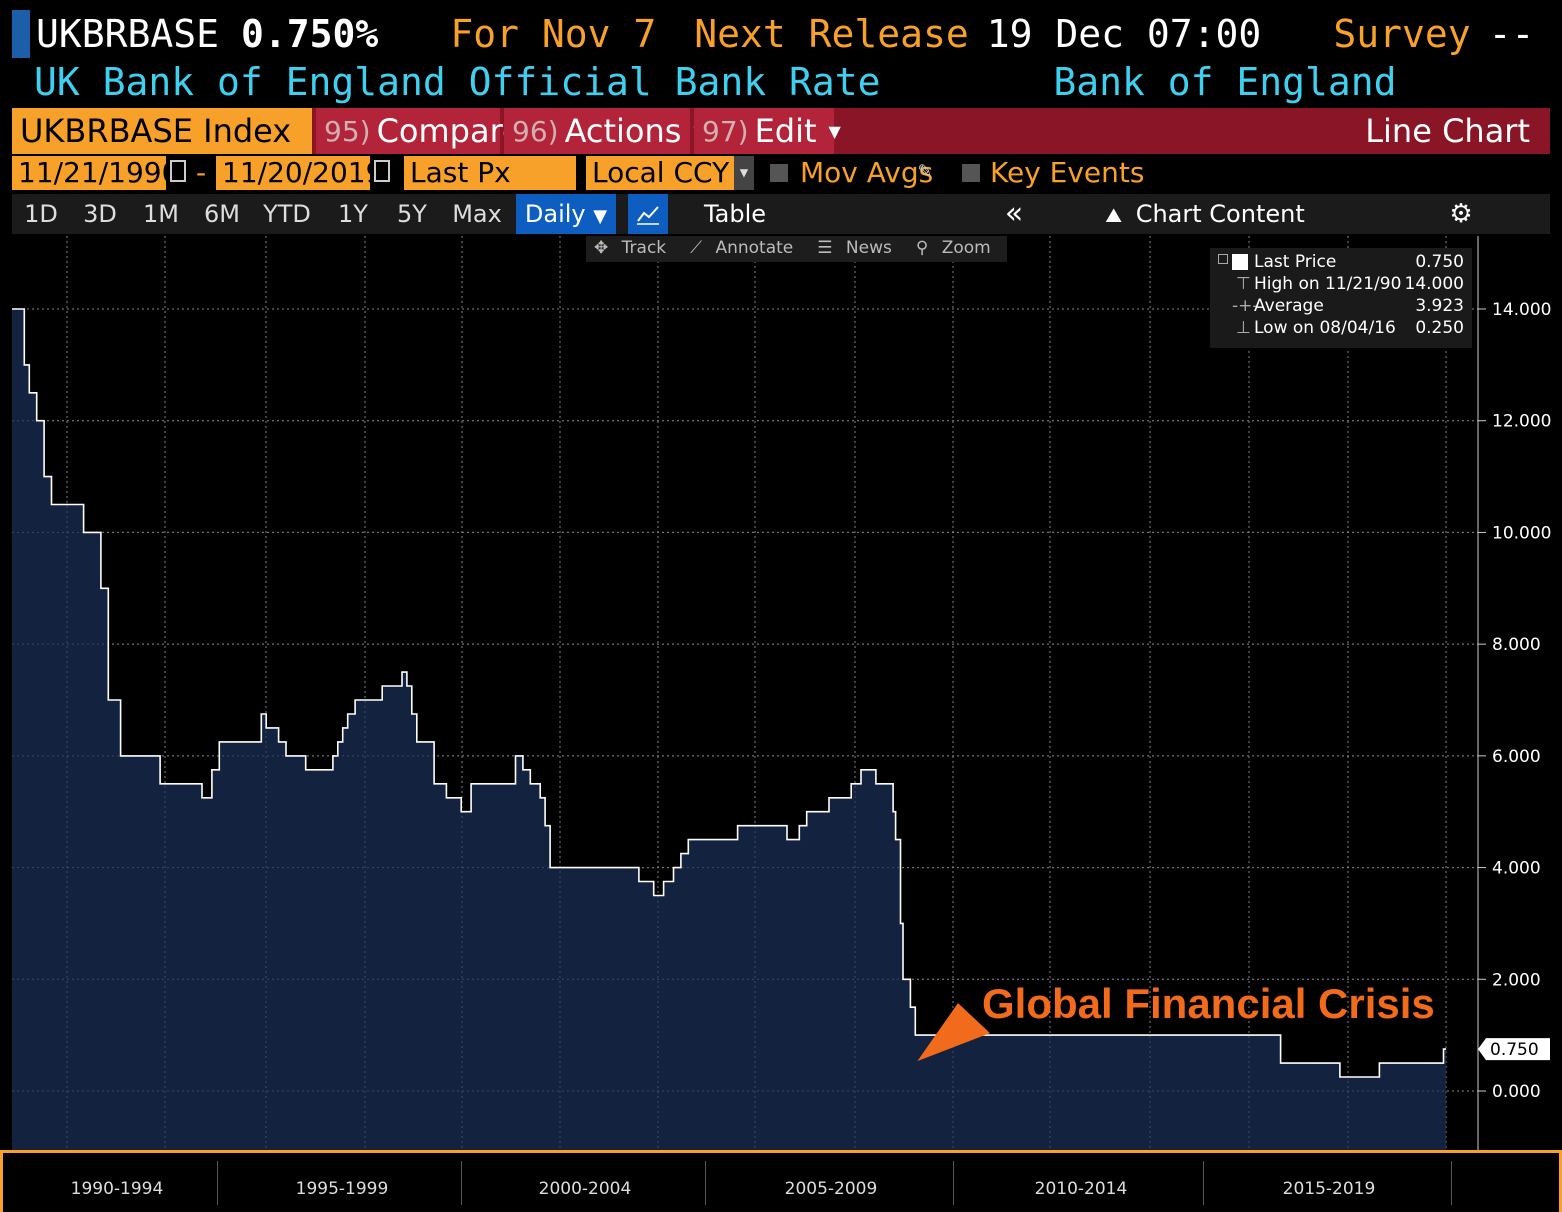 The height and width of the screenshot is (1212, 1562). What do you see at coordinates (490, 173) in the screenshot?
I see `field-select: Last Px` at bounding box center [490, 173].